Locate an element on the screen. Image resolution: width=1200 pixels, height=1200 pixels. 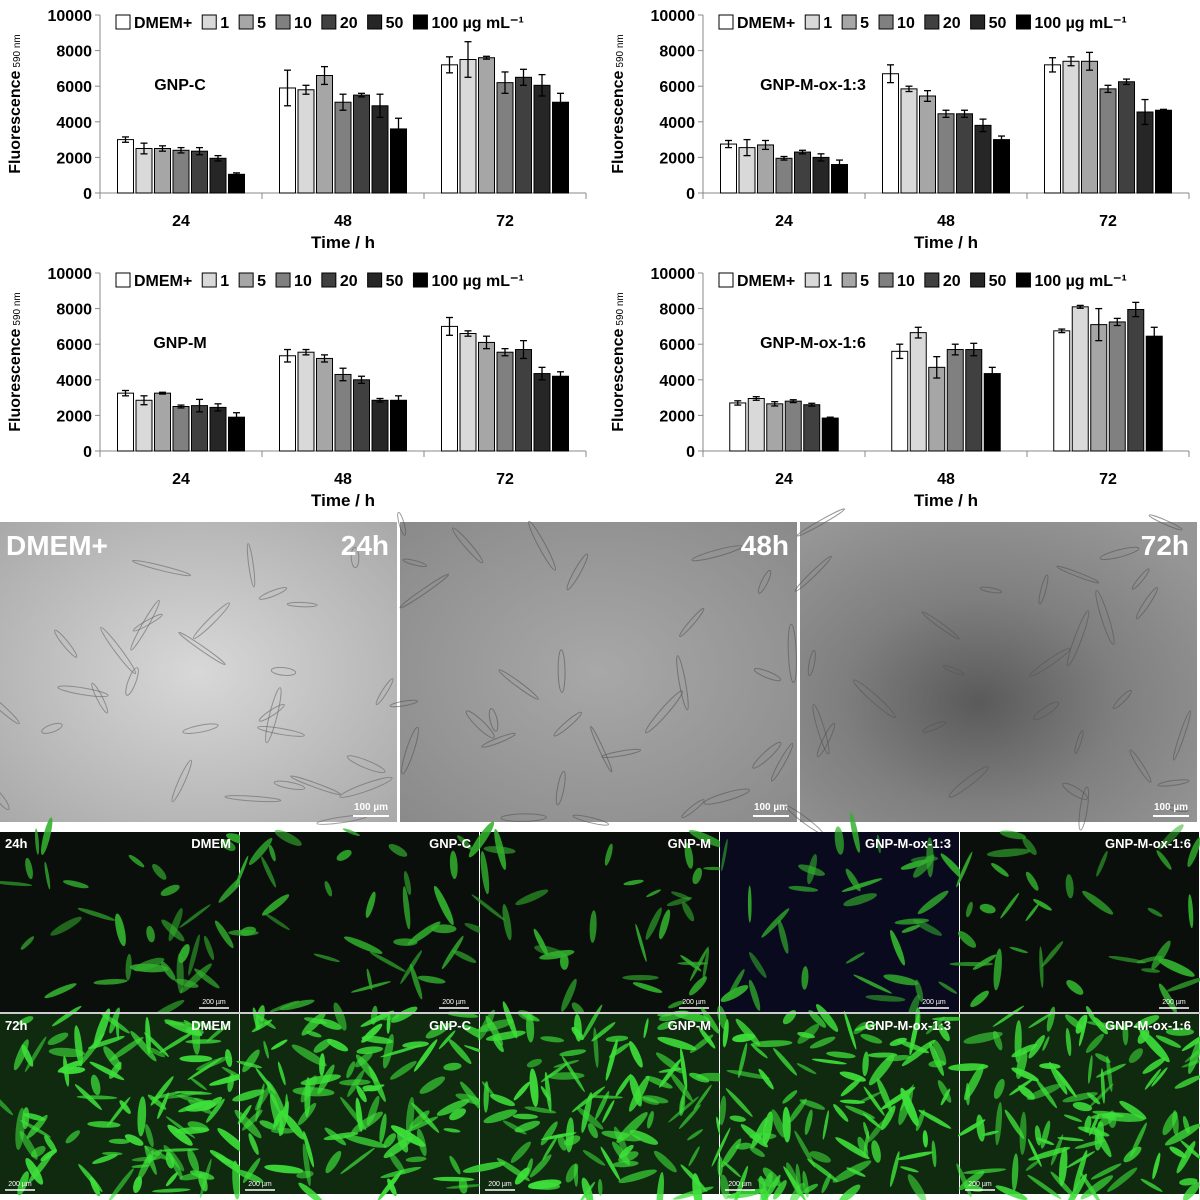
x-tick-label: 72 is located at coordinates (1108, 479).